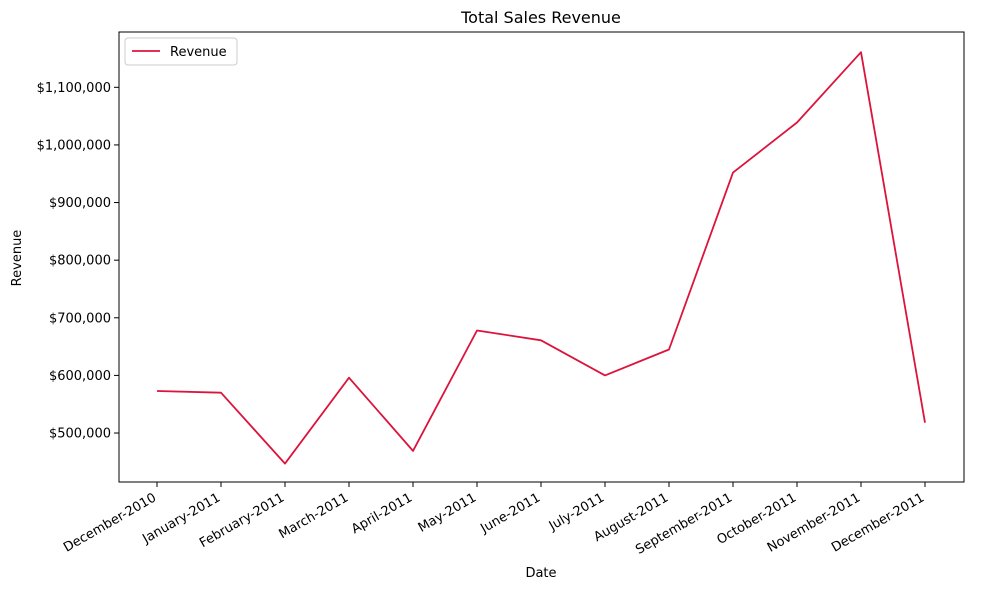 This screenshot has width=986, height=590. What do you see at coordinates (80, 203) in the screenshot?
I see `y-tick-label: $900,000` at bounding box center [80, 203].